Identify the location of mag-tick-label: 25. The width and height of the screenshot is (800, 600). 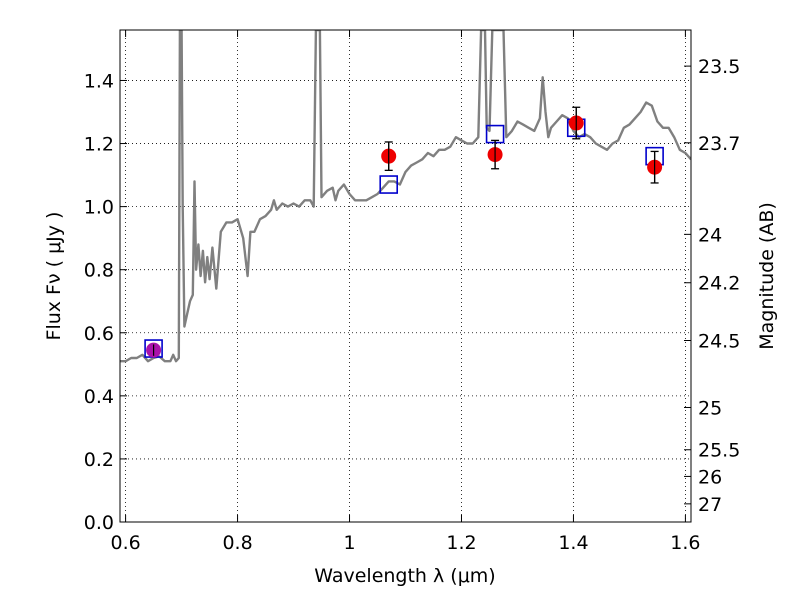
(710, 408).